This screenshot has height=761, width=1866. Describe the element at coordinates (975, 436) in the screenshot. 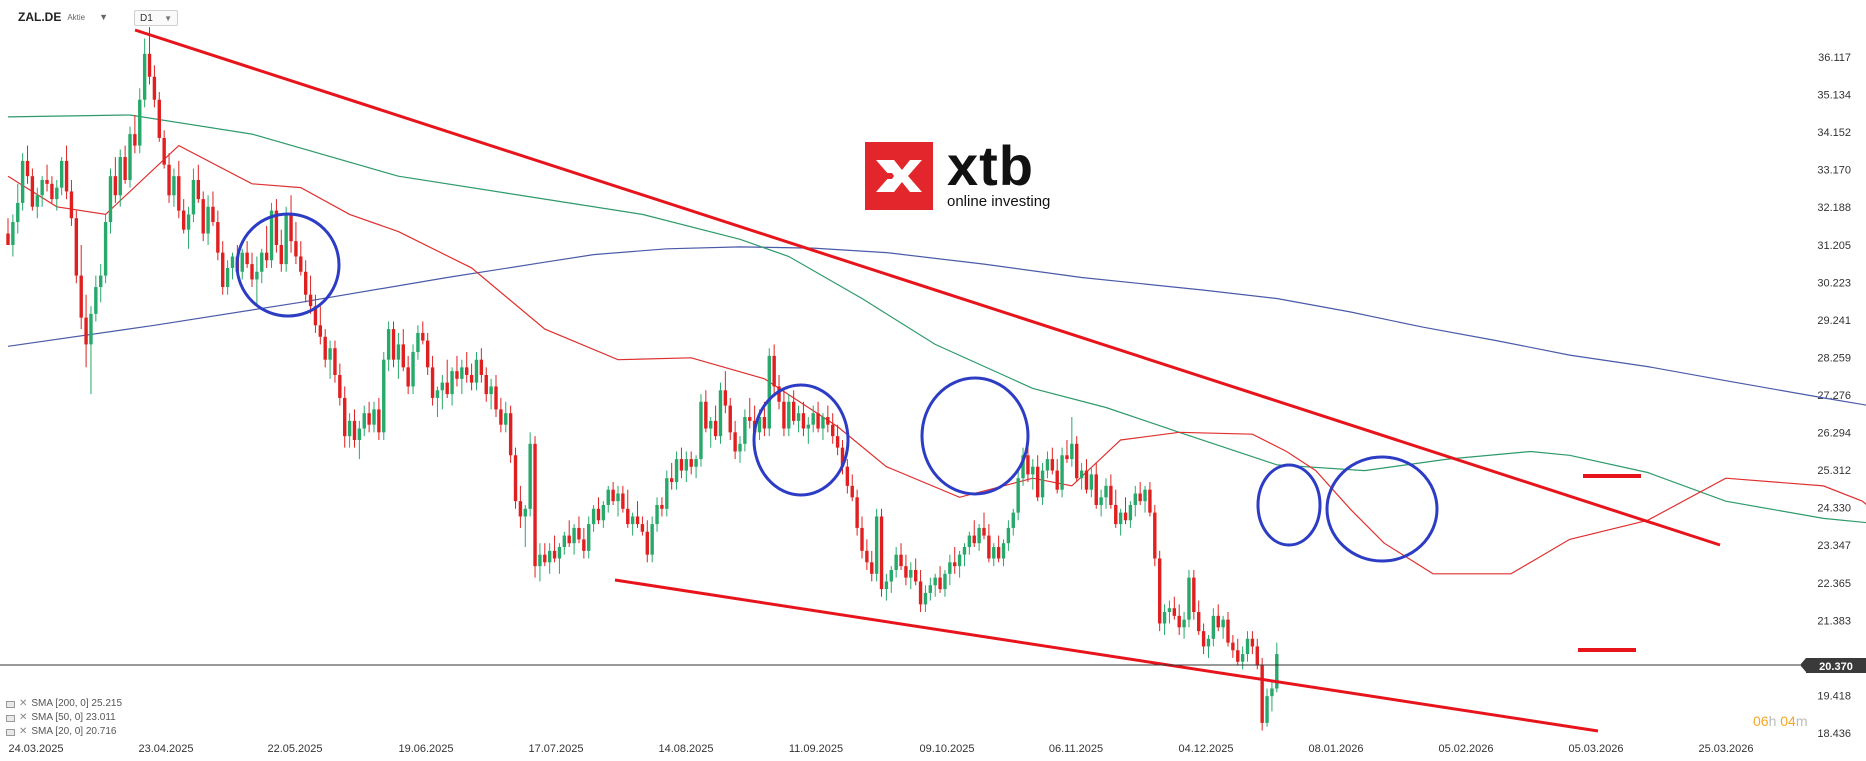

I see `highlight-circle` at that location.